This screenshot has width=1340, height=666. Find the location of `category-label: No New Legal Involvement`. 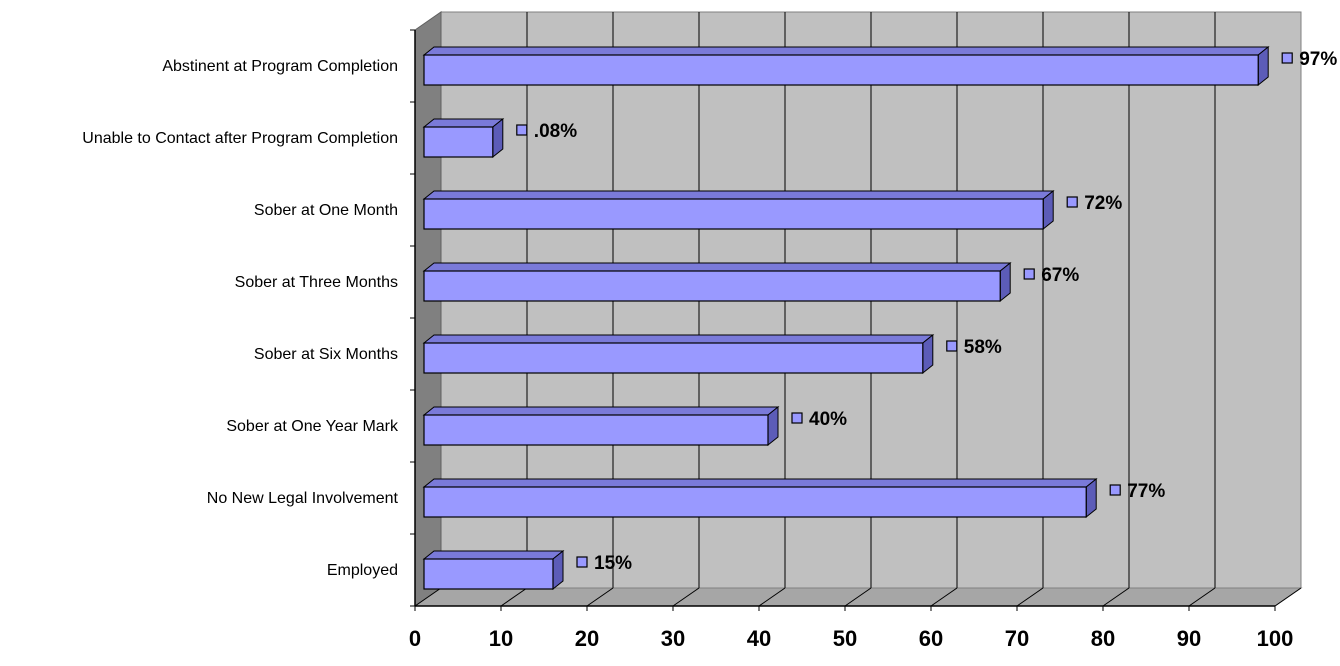

category-label: No New Legal Involvement is located at coordinates (303, 498).